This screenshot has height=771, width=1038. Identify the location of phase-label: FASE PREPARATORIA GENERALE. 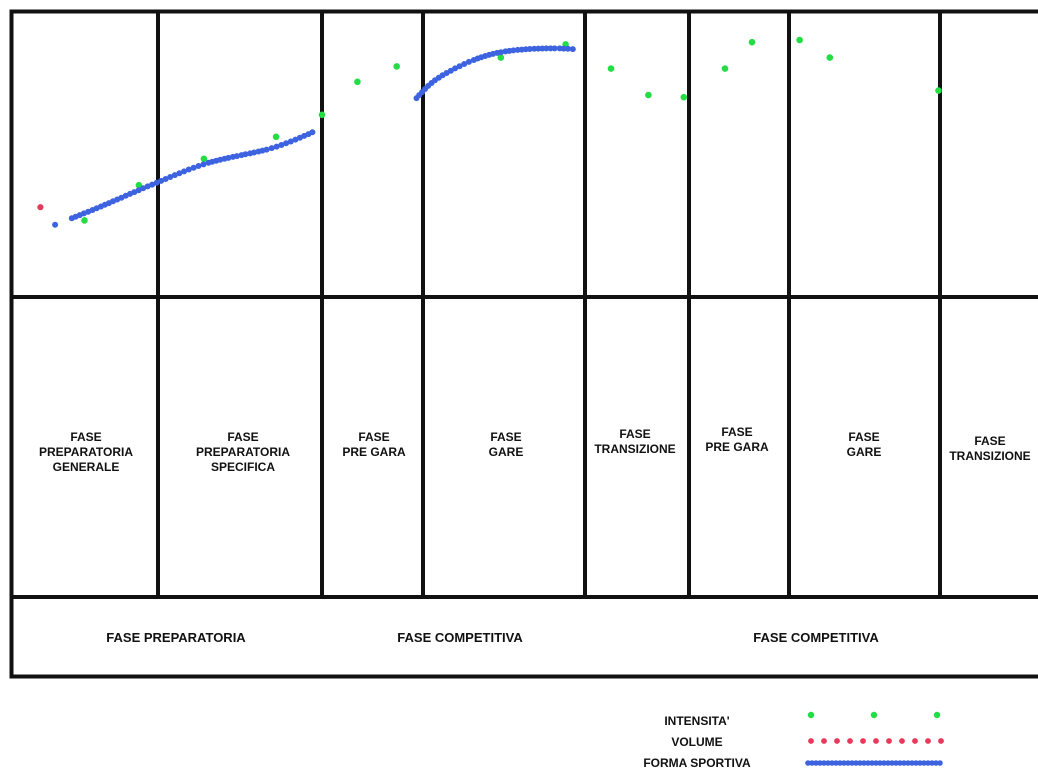
(86, 452).